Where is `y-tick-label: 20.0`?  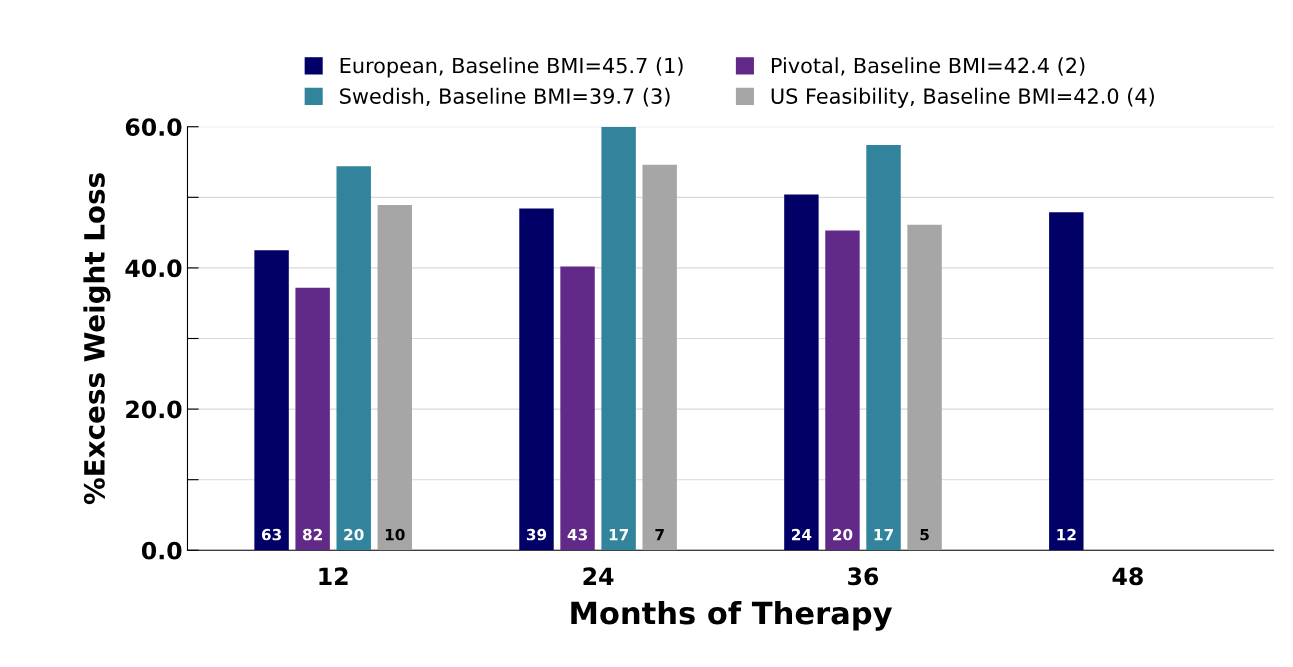 y-tick-label: 20.0 is located at coordinates (154, 409).